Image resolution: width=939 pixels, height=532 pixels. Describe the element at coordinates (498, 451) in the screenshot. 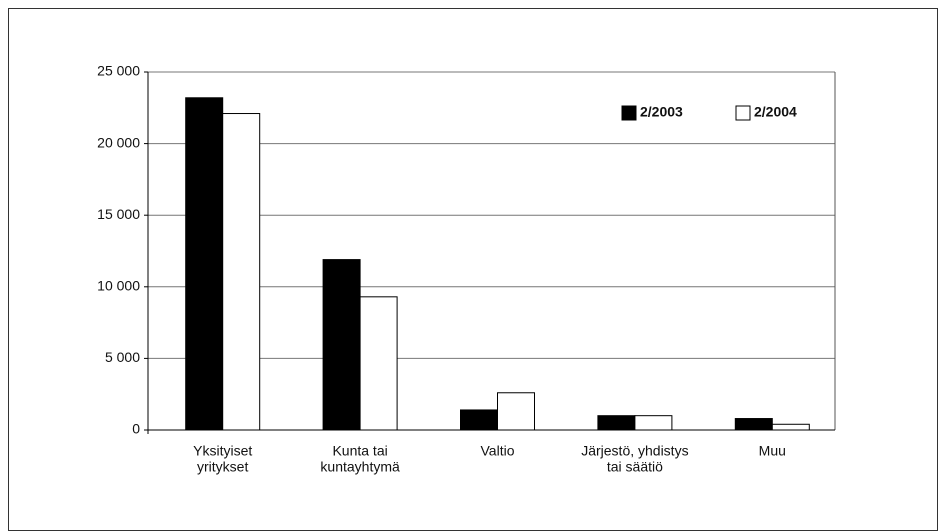

I see `x-tick-label: Valtio` at that location.